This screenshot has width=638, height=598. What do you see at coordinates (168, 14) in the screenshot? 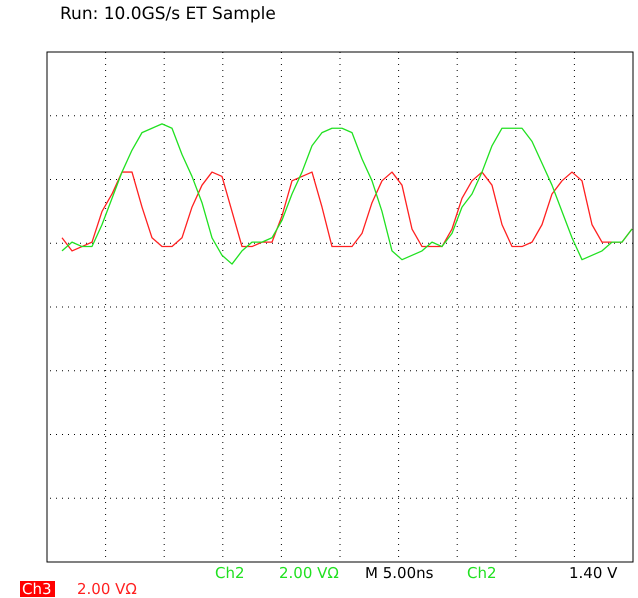
I see `chart-title: Run: 10.0GS/s ET Sample` at bounding box center [168, 14].